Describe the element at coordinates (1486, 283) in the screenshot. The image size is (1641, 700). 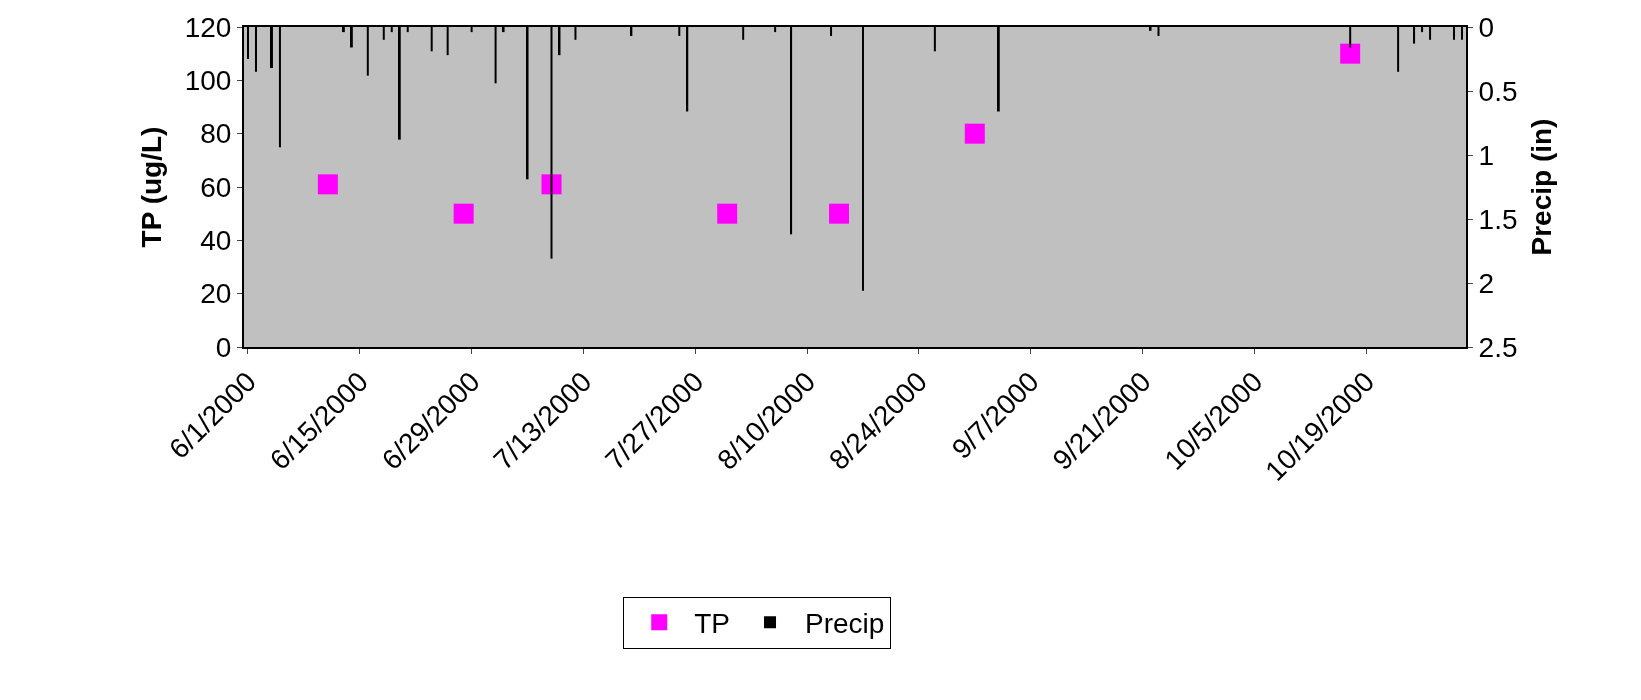
I see `y2-tick-label: 2` at that location.